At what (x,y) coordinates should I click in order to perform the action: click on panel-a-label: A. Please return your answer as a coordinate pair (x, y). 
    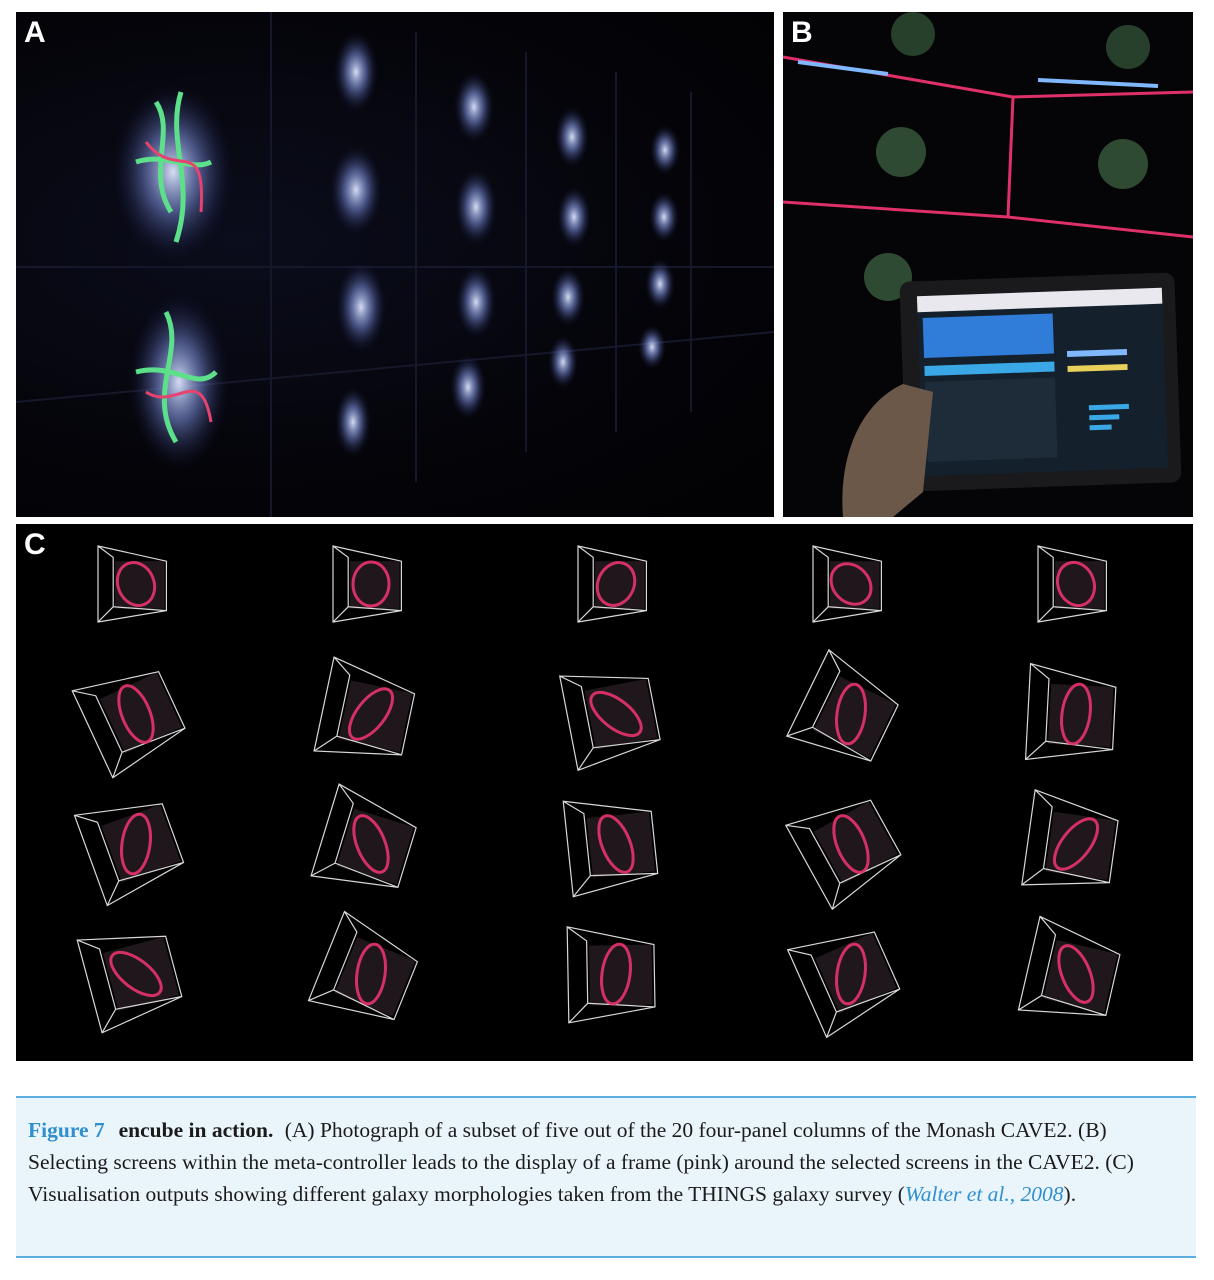
    Looking at the image, I should click on (35, 32).